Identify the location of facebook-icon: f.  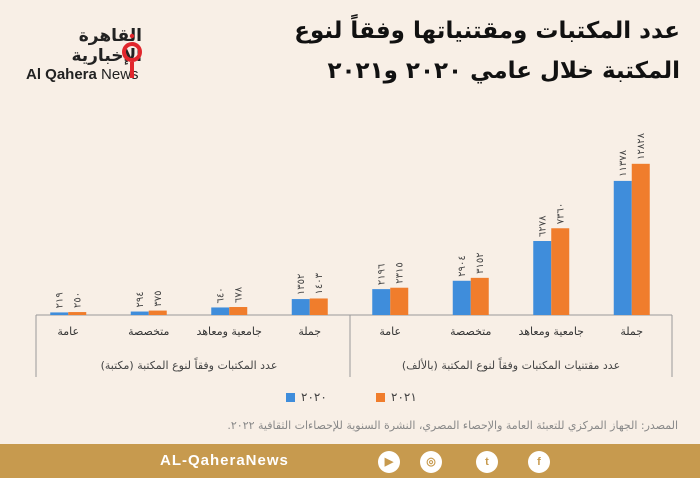
(539, 462).